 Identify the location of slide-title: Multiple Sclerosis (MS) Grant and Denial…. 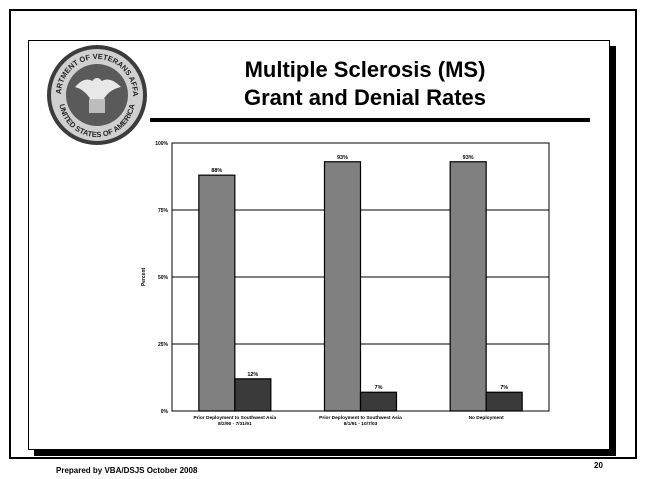
(365, 84).